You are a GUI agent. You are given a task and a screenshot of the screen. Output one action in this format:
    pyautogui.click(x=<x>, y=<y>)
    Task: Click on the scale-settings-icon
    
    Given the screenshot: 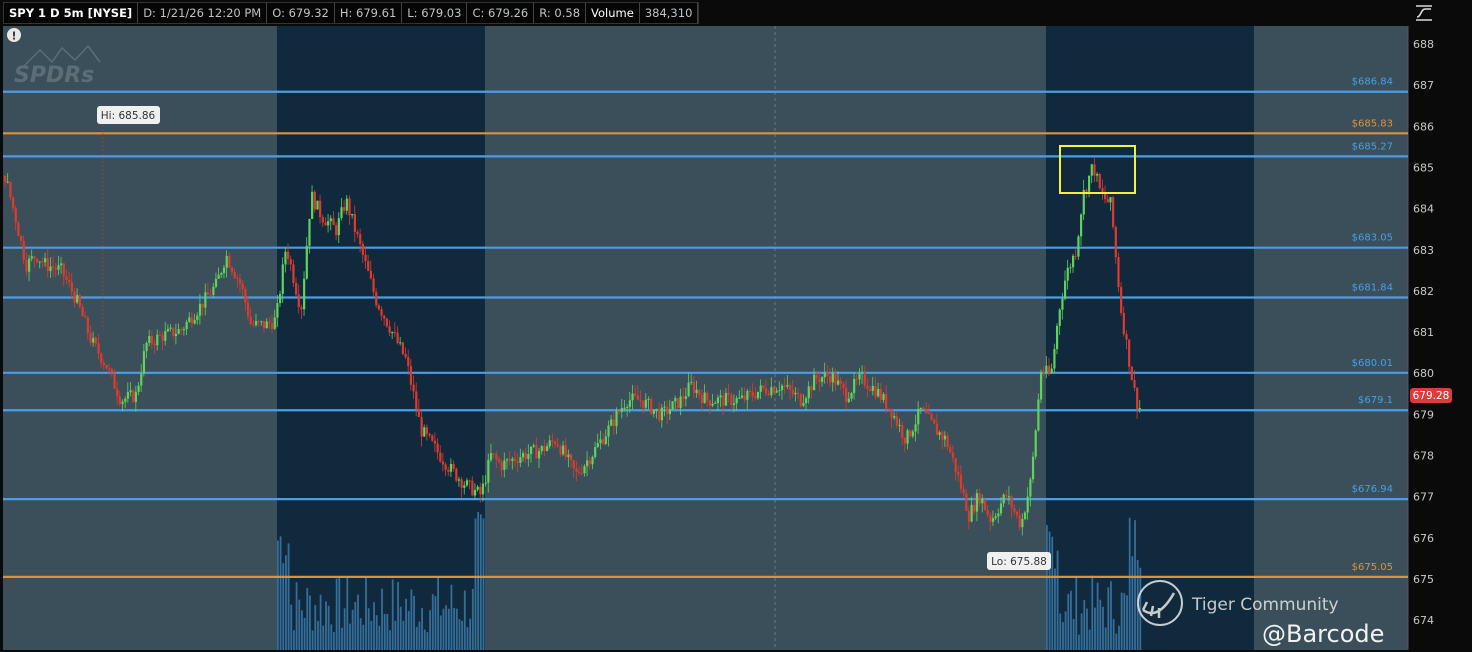 What is the action you would take?
    pyautogui.click(x=1424, y=13)
    